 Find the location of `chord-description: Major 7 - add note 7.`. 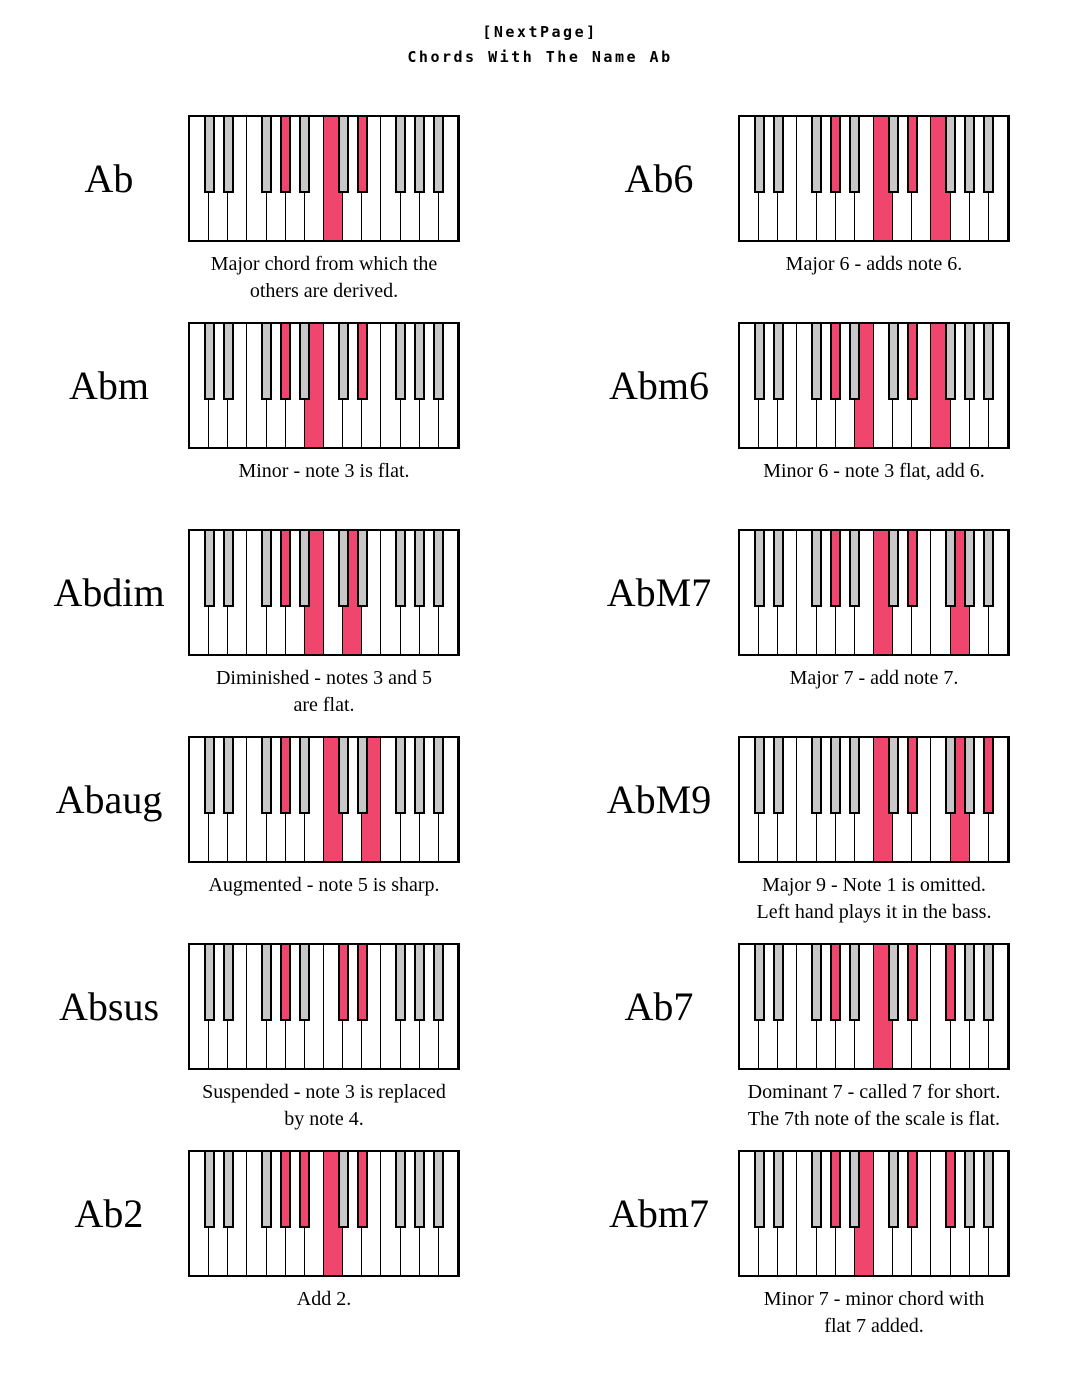

chord-description: Major 7 - add note 7. is located at coordinates (874, 678).